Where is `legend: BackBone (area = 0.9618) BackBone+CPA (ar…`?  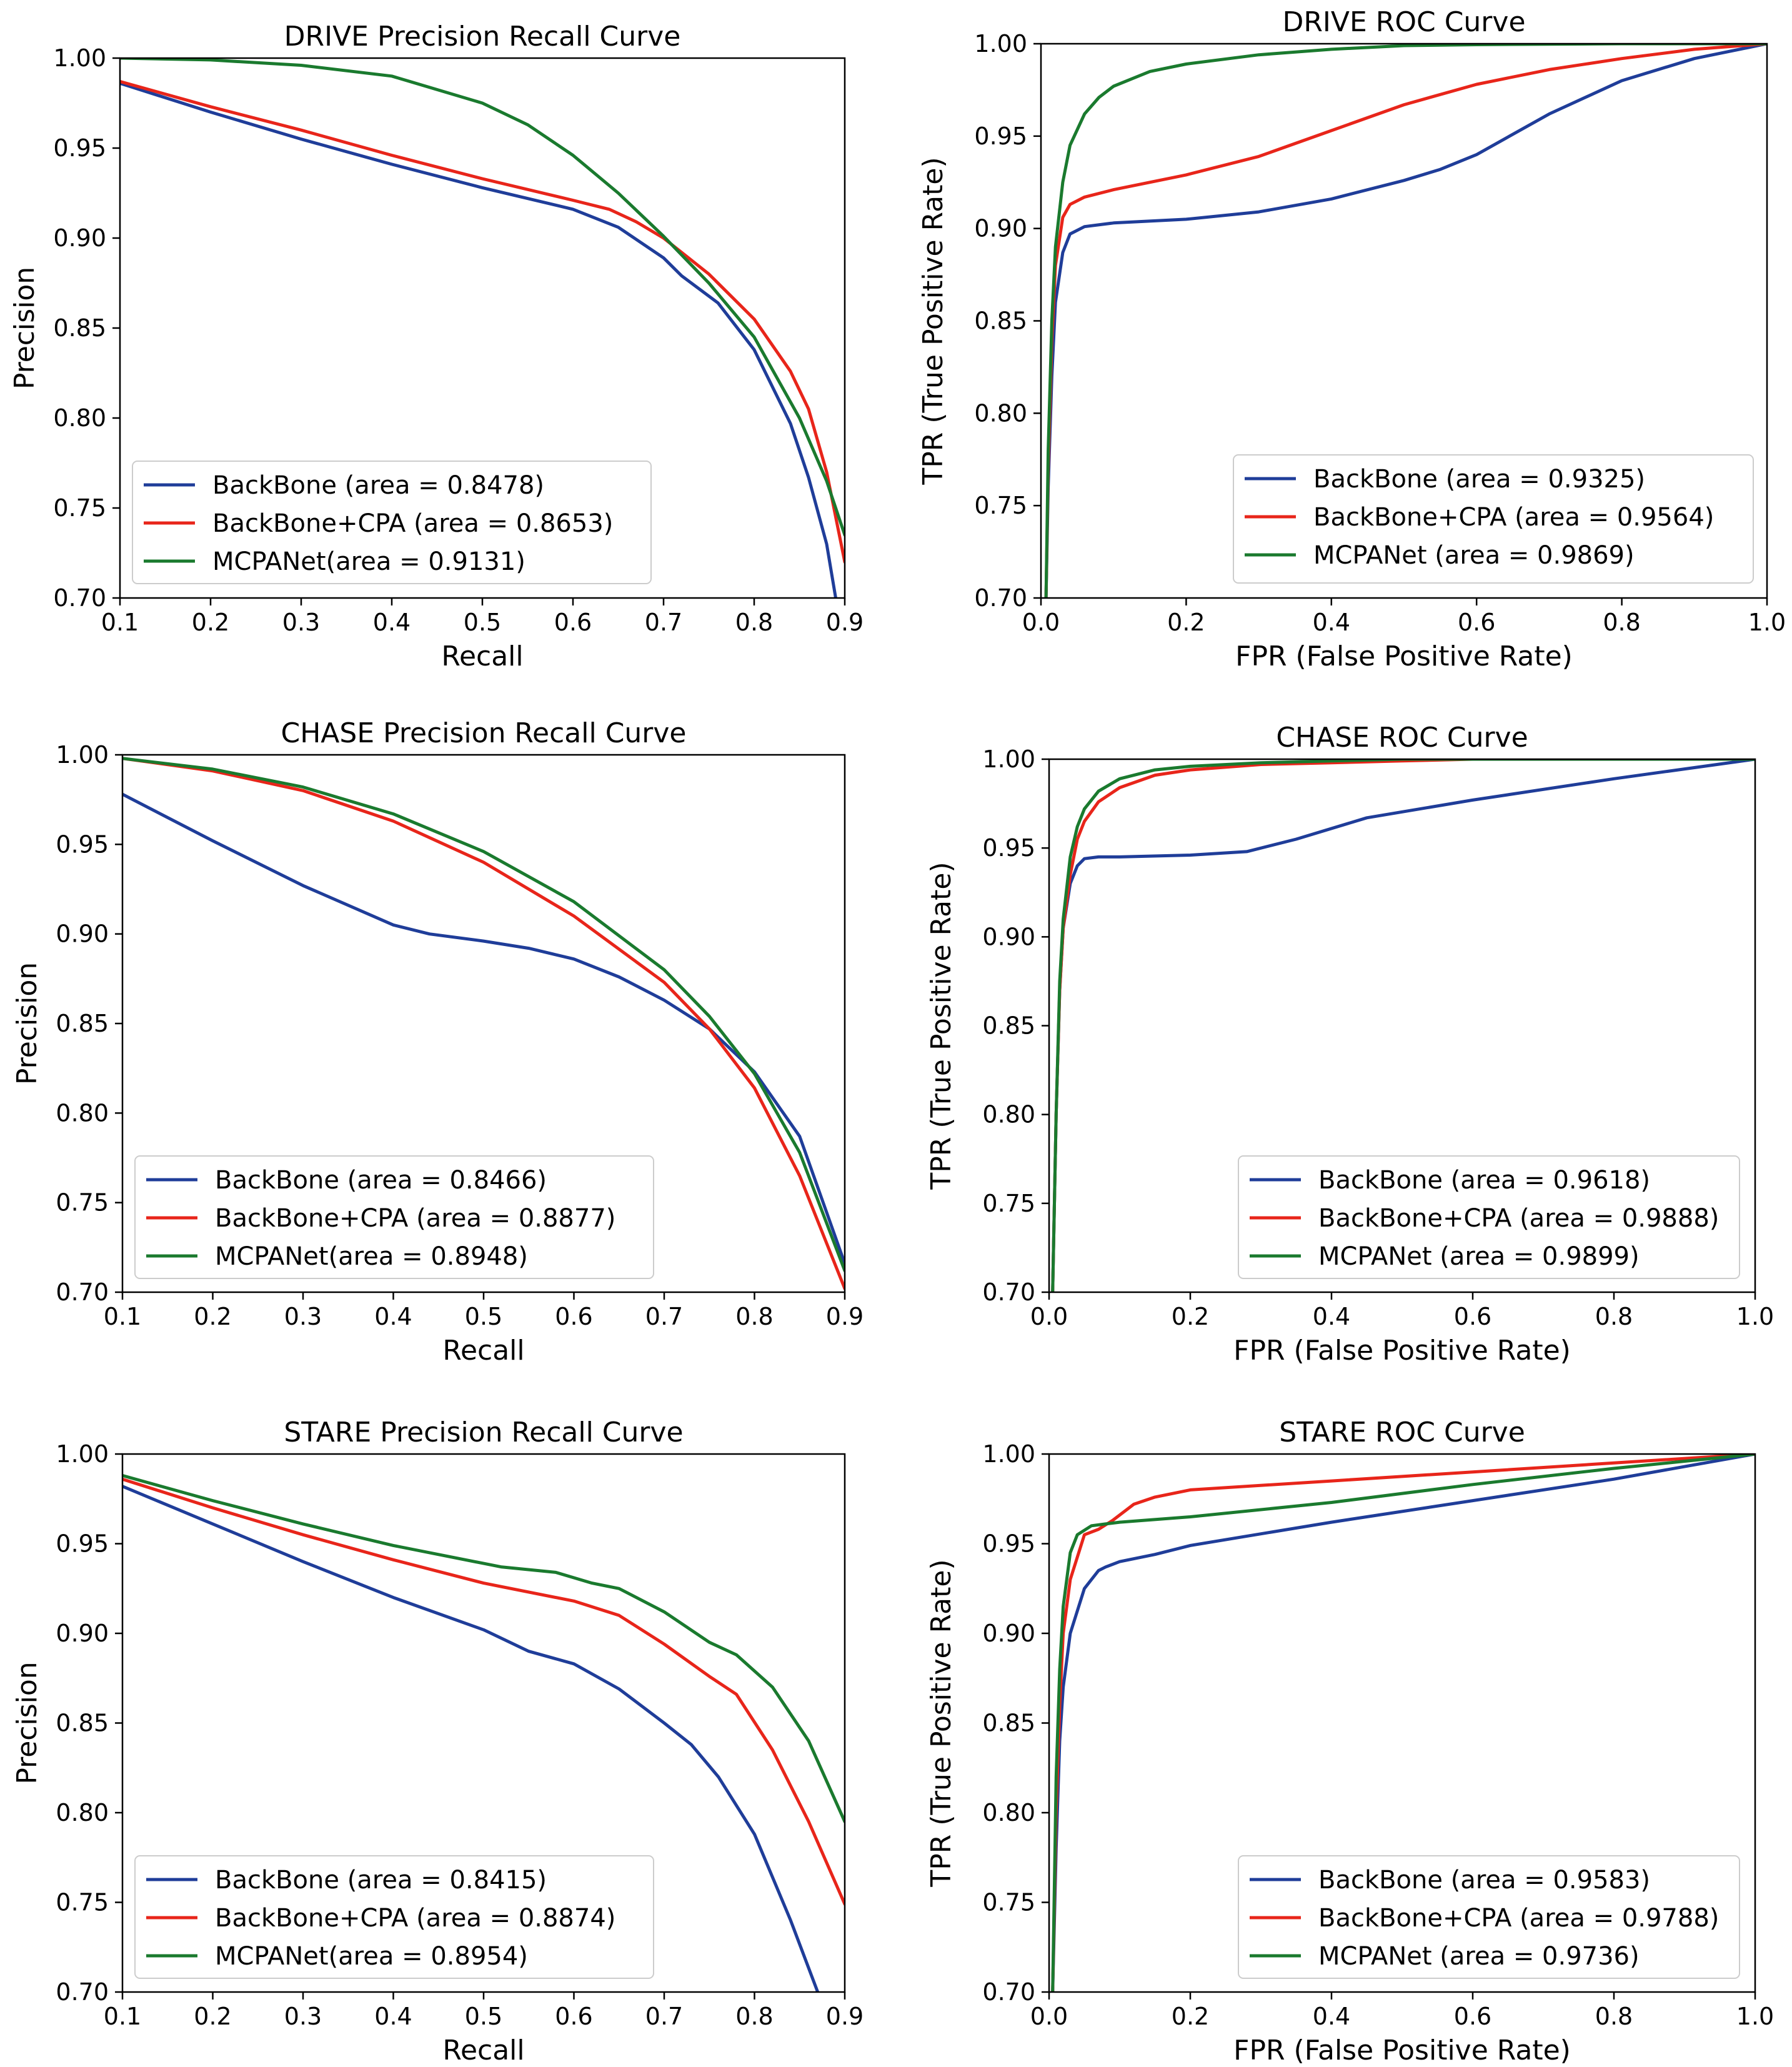
legend: BackBone (area = 0.9618) BackBone+CPA (ar… is located at coordinates (1489, 1217).